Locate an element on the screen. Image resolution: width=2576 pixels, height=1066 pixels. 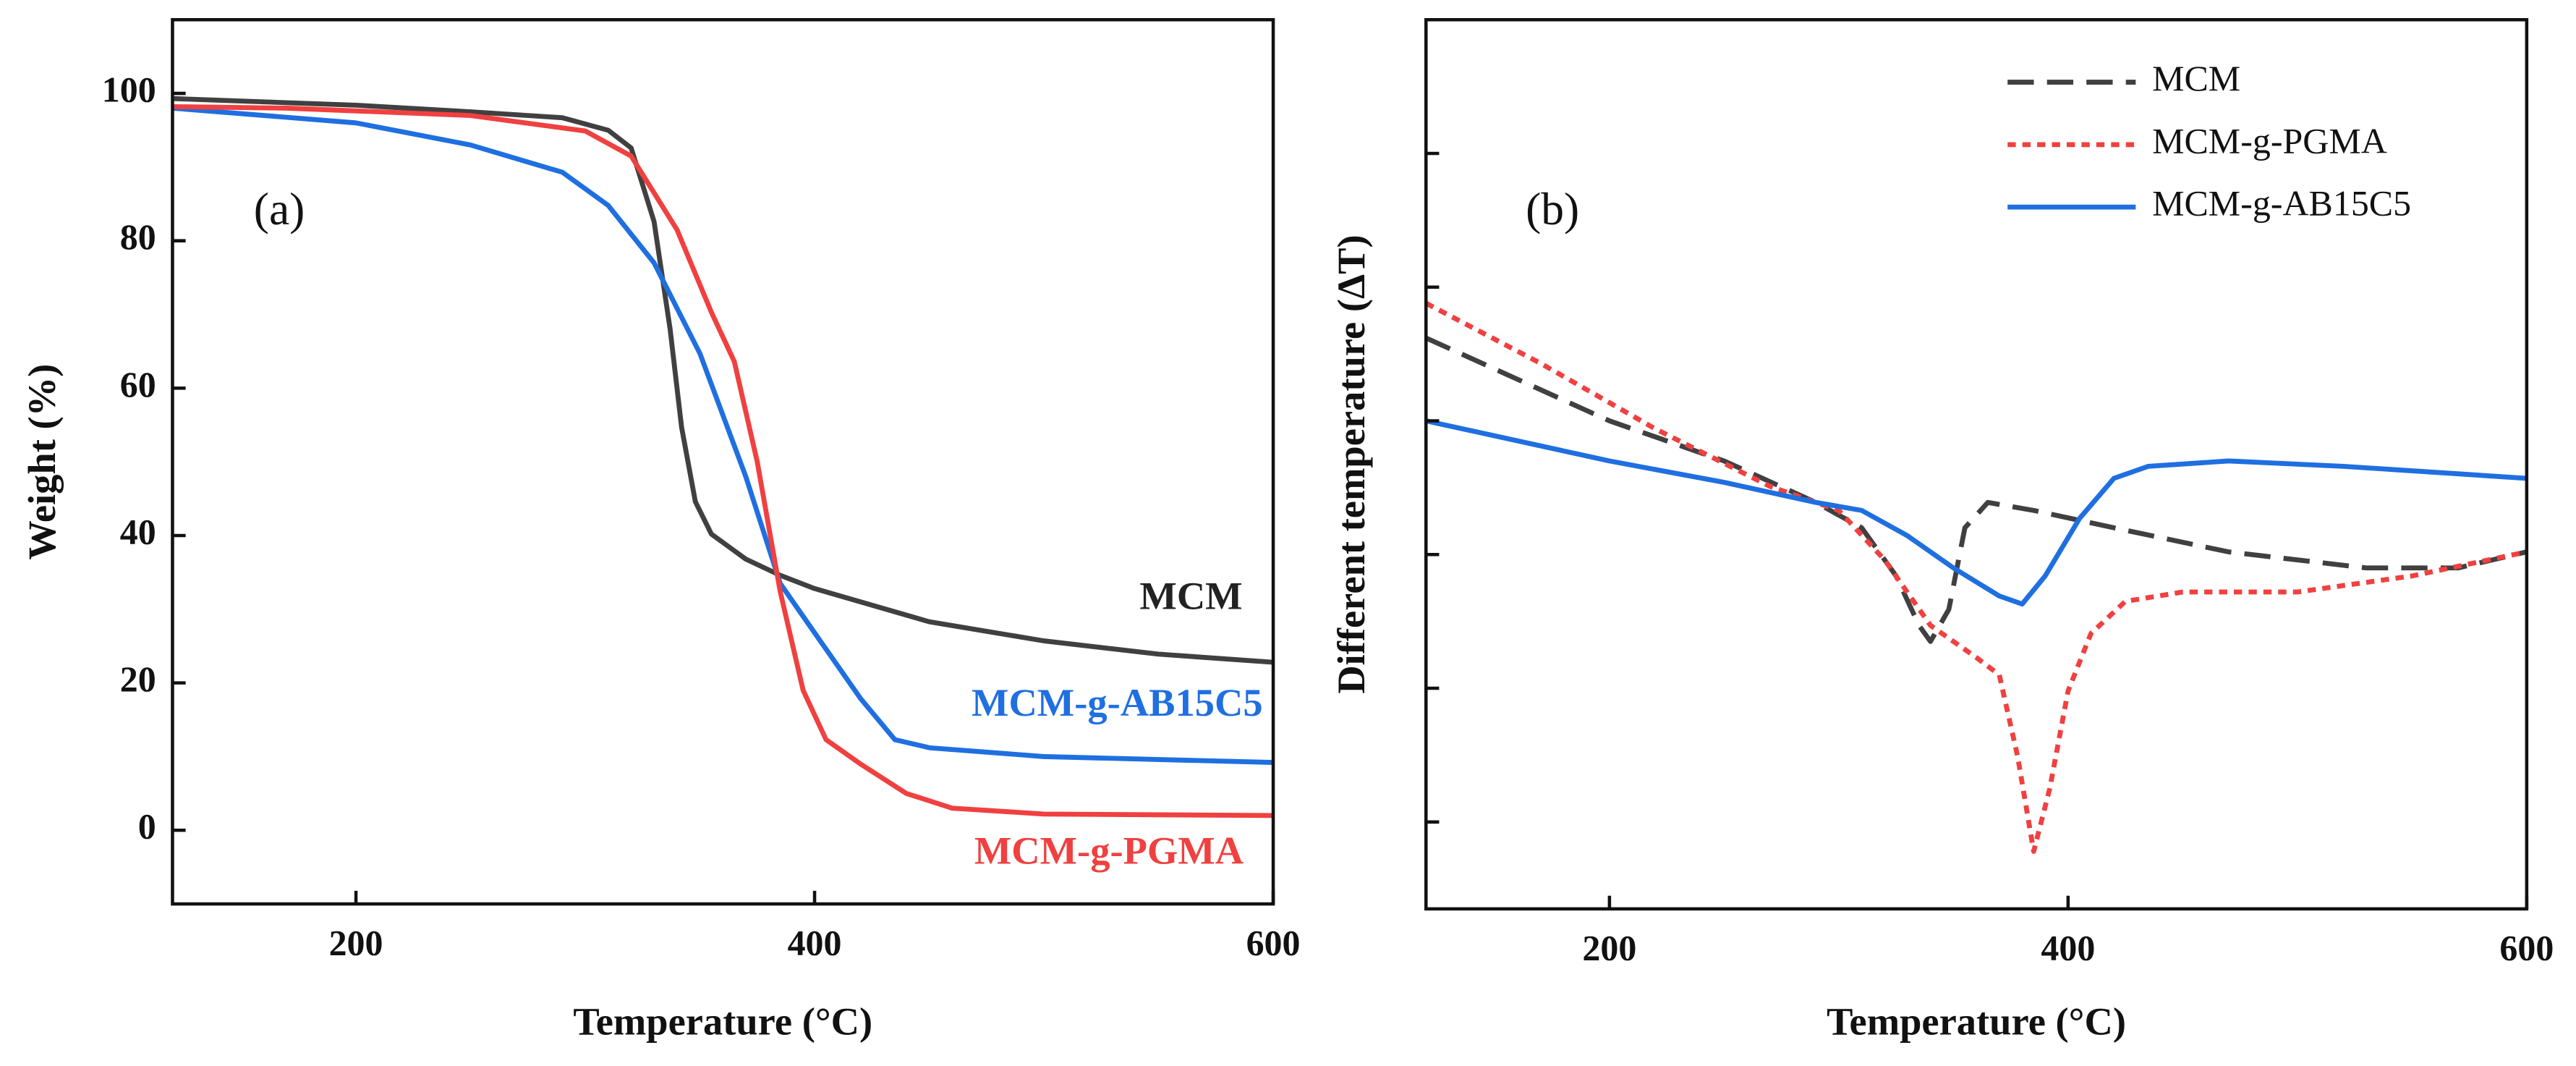
series-label: MCM is located at coordinates (1190, 595).